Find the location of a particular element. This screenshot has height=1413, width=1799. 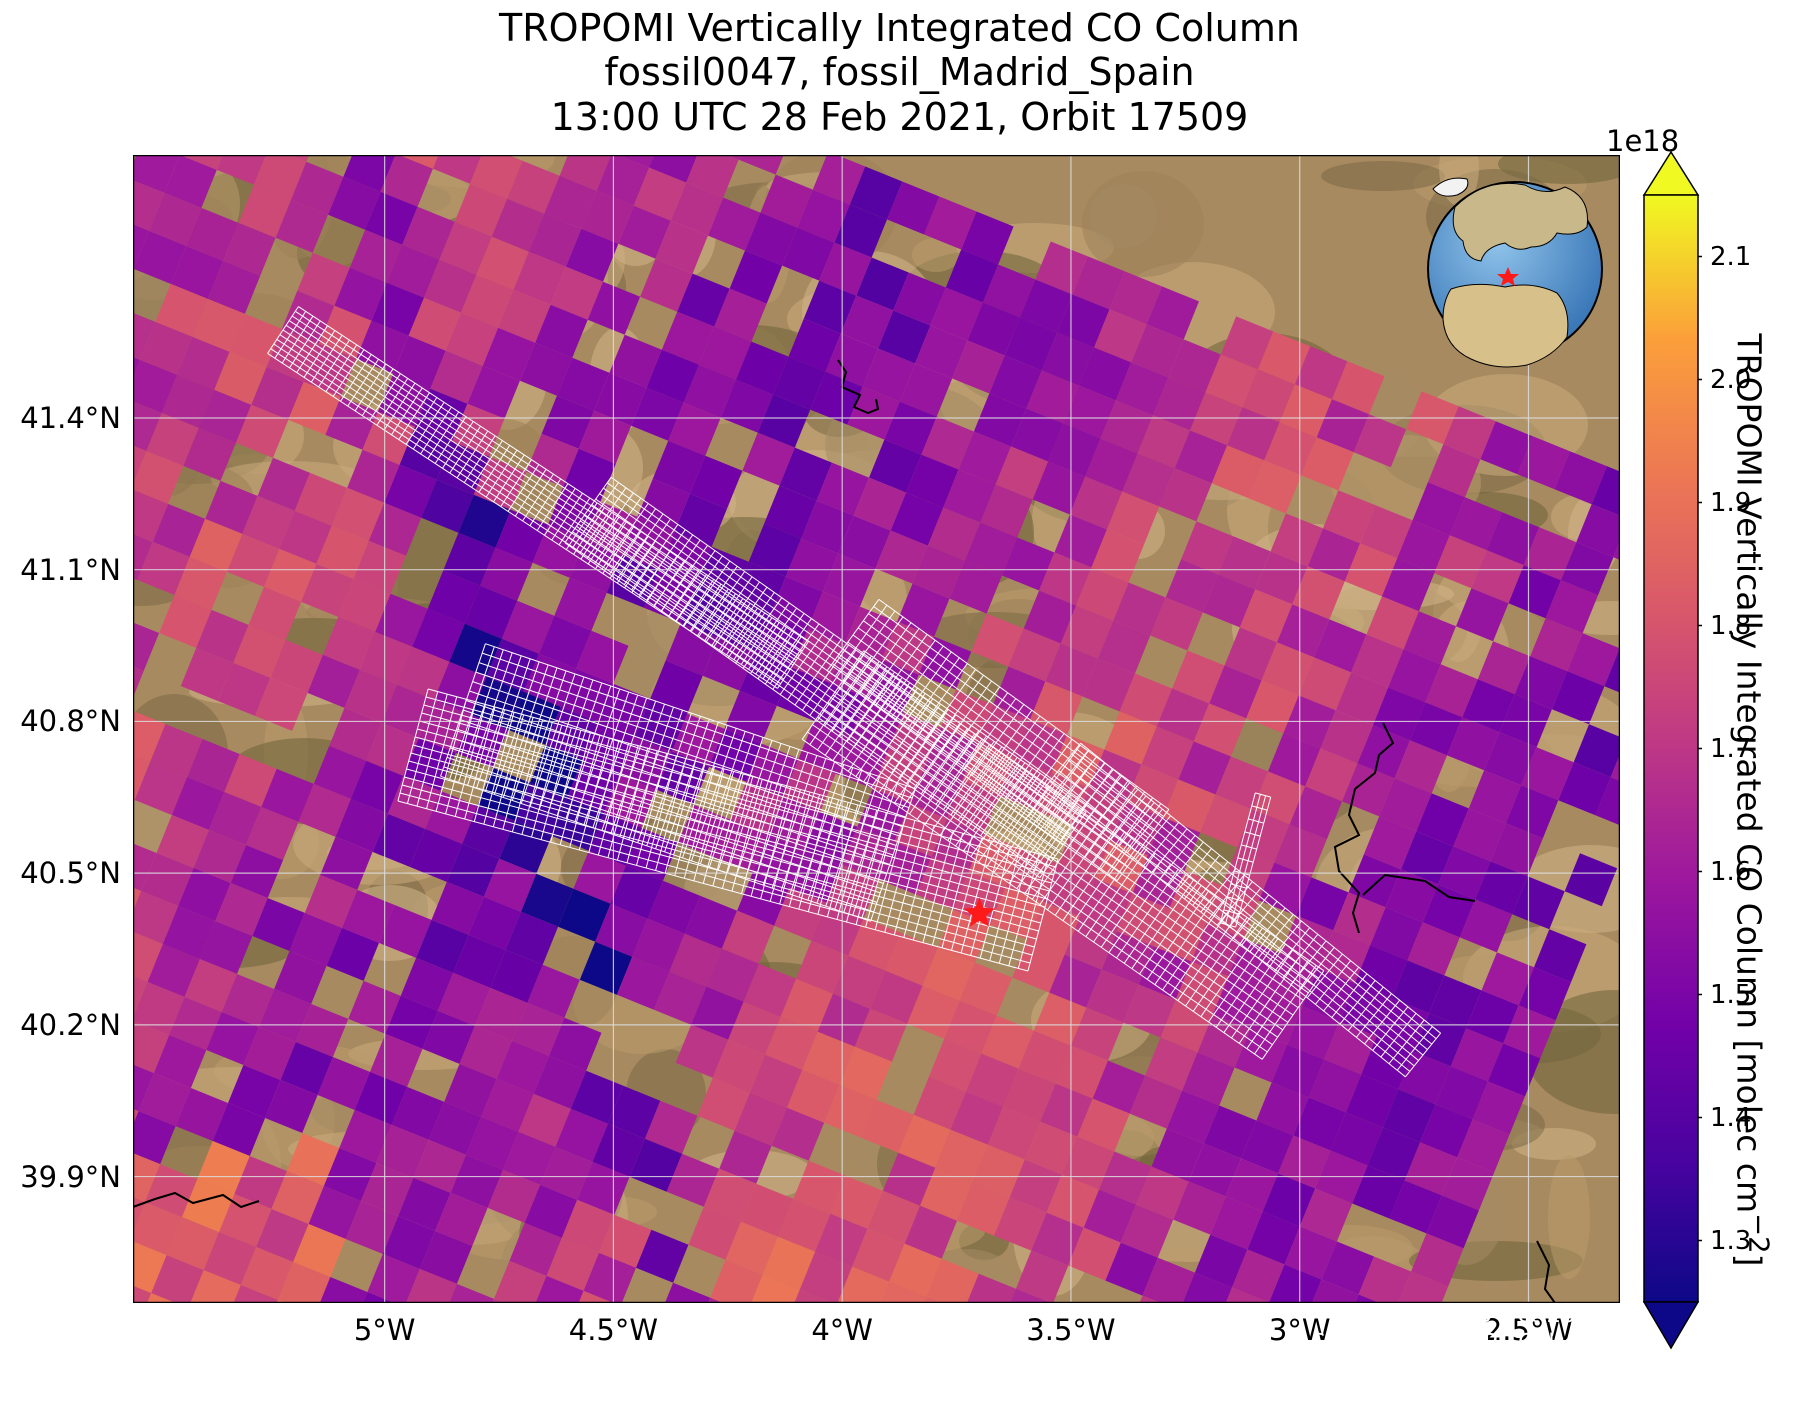

globe-inset is located at coordinates (1515, 272).